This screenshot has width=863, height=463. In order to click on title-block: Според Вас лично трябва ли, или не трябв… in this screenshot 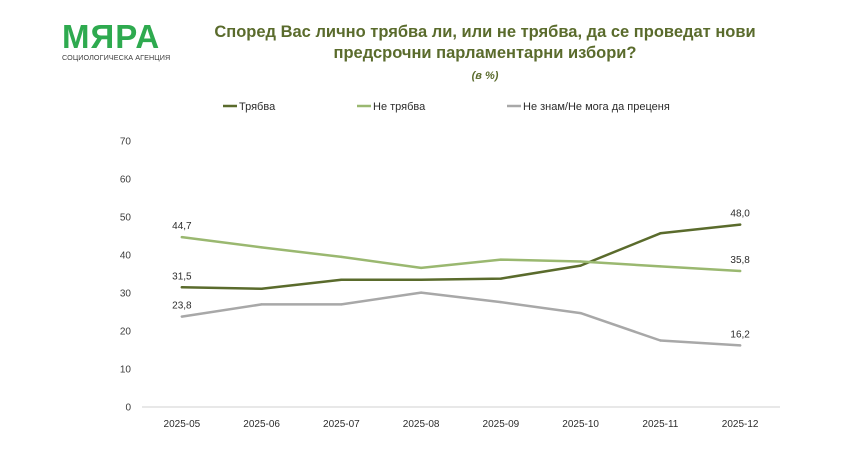, I will do `click(485, 52)`.